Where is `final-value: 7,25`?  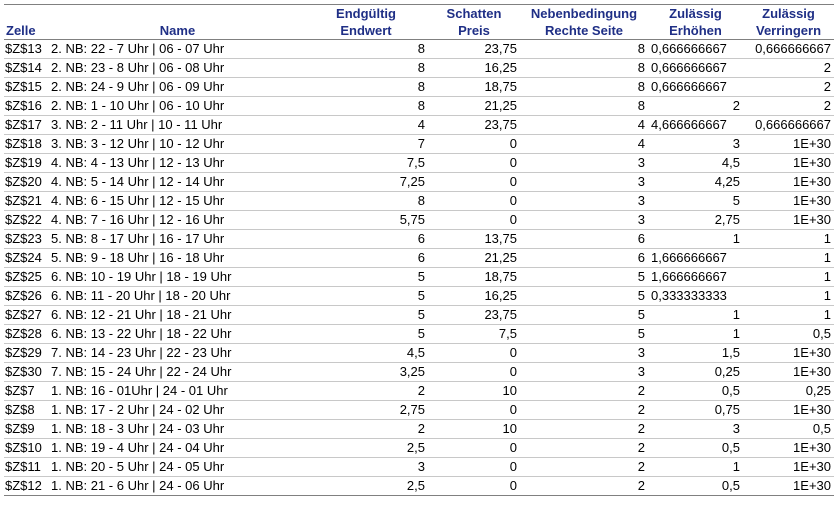
final-value: 7,25 is located at coordinates (412, 181).